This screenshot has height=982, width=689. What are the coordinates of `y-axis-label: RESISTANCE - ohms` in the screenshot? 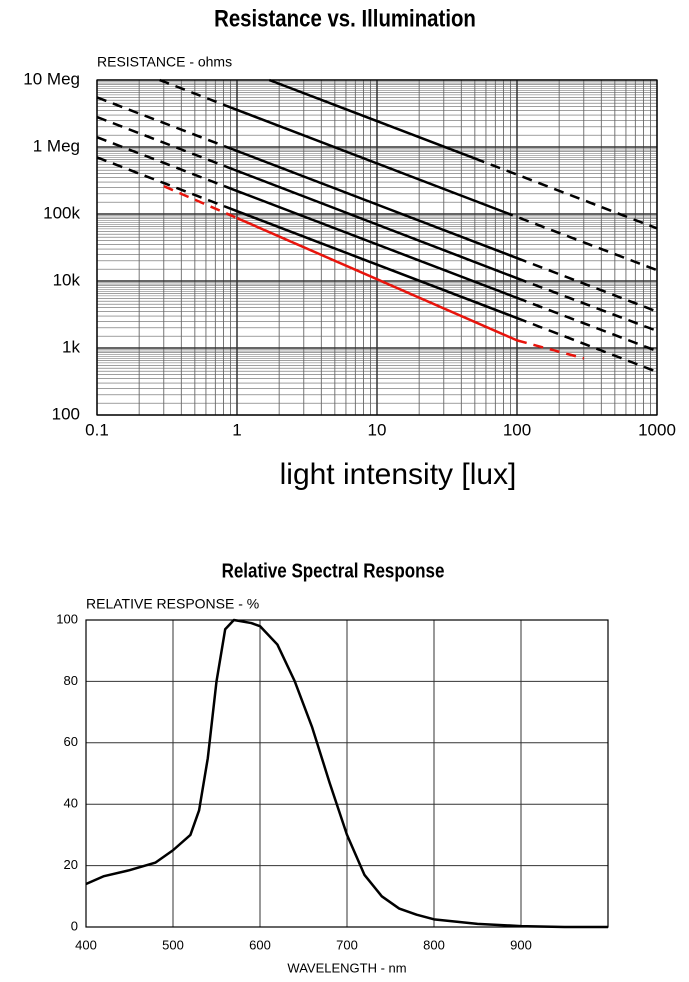 It's located at (164, 62).